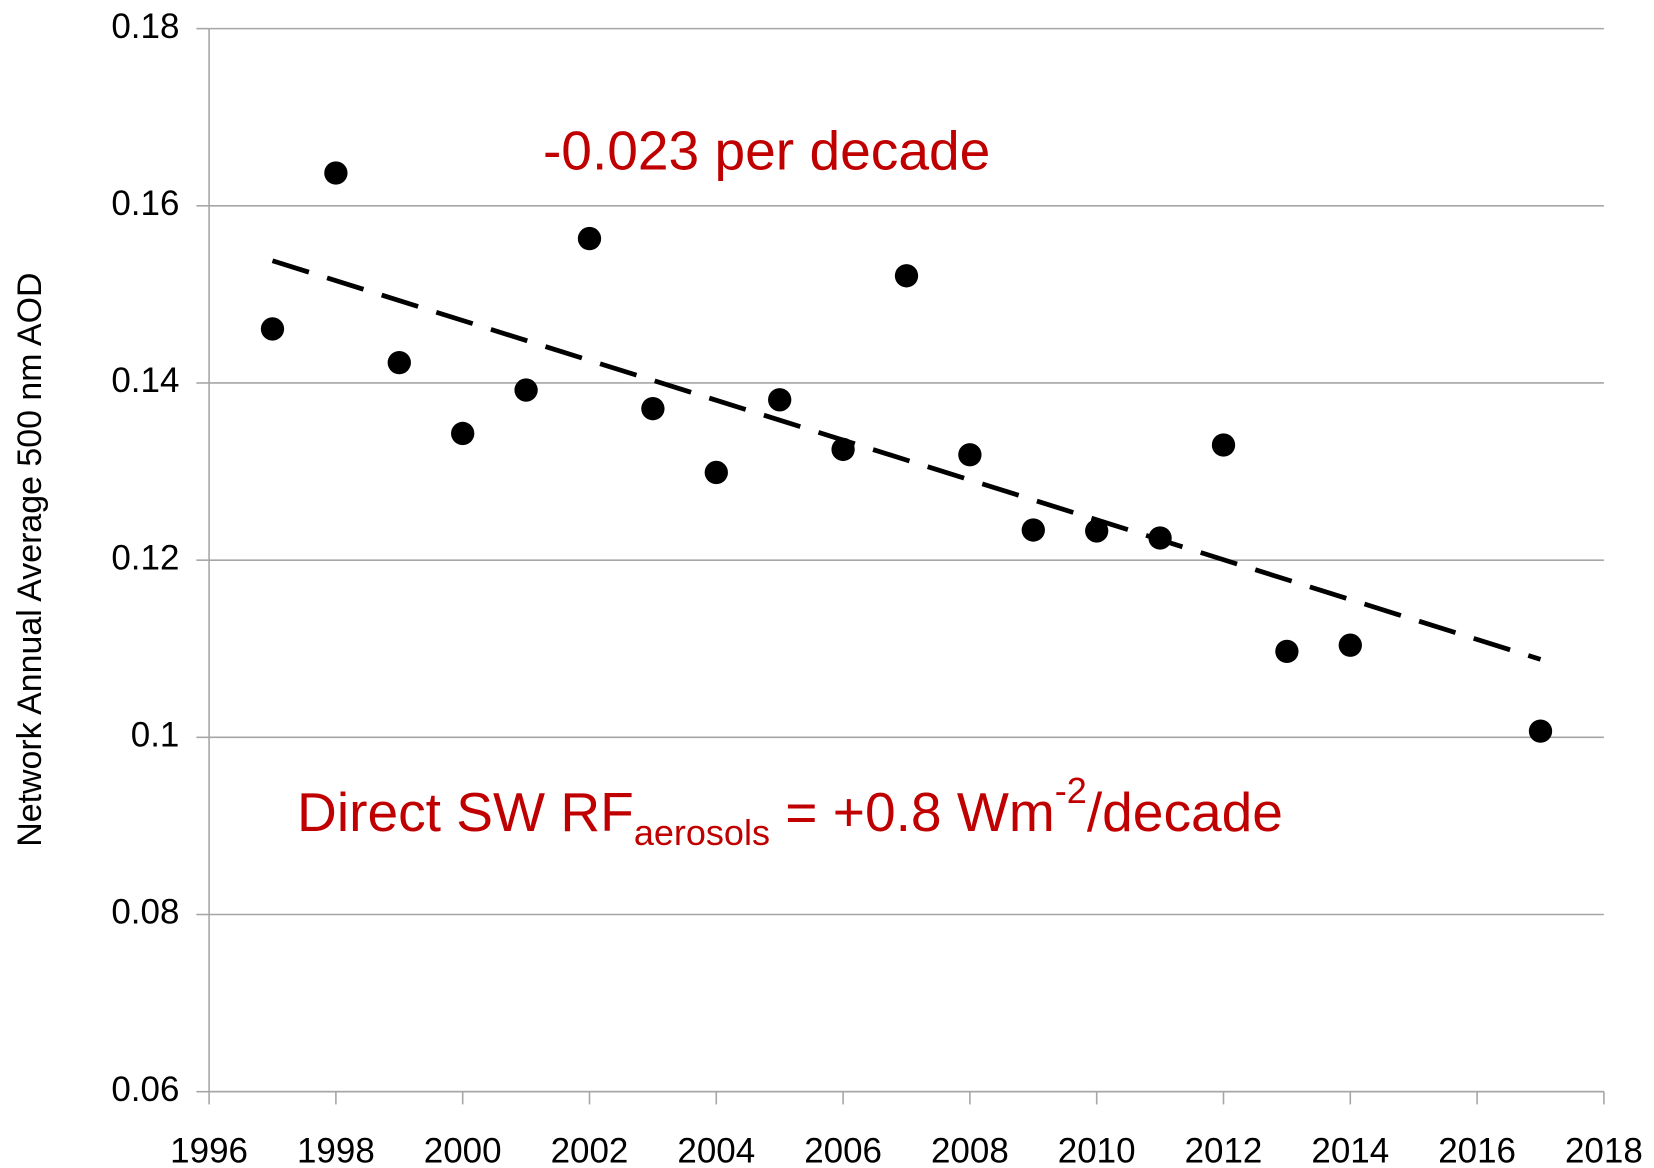 Image resolution: width=1654 pixels, height=1168 pixels. I want to click on x-tick-label: 2000, so click(463, 1149).